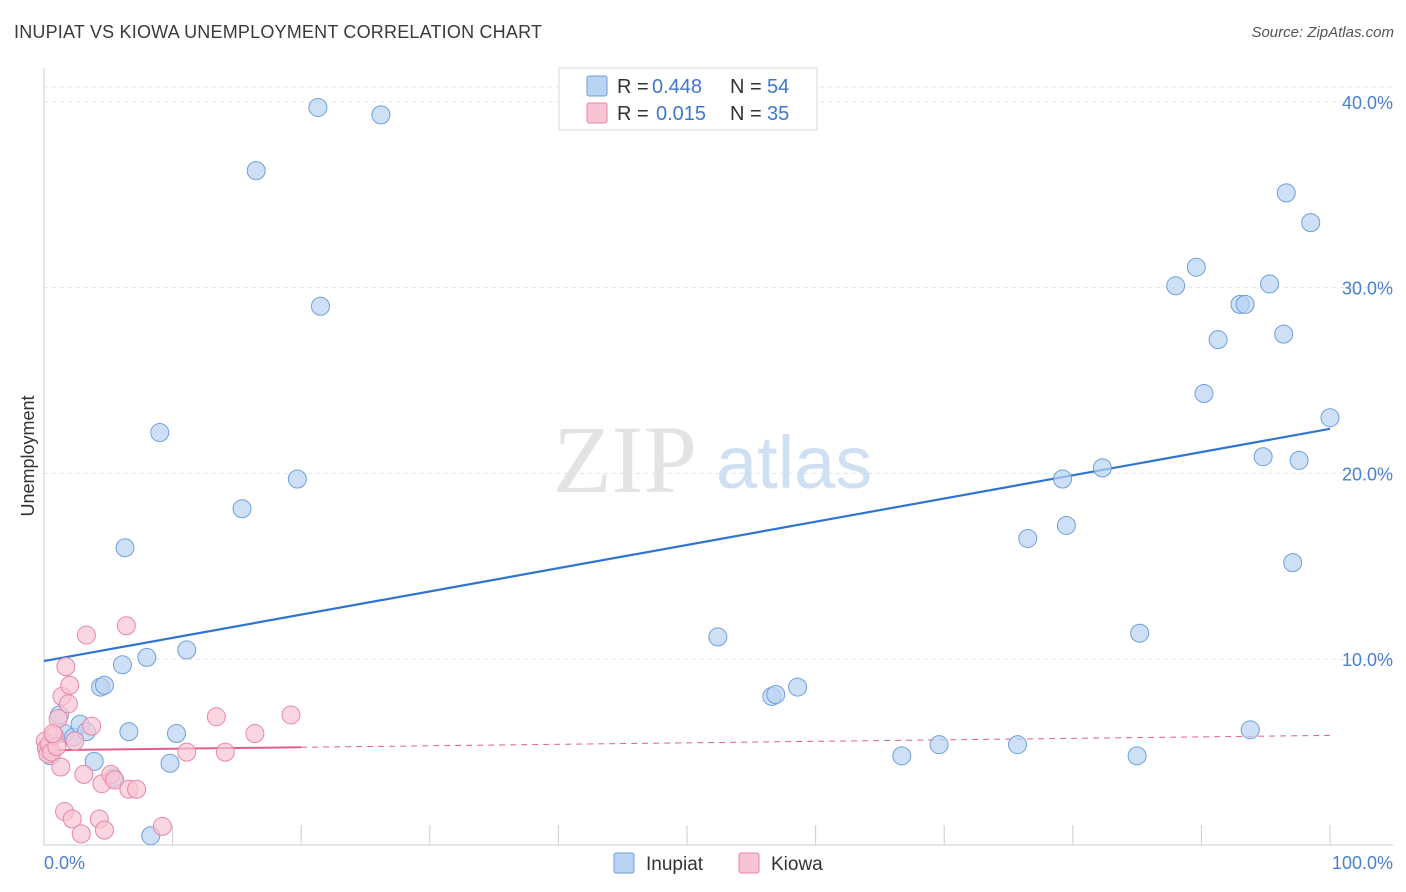  I want to click on watermark-atlas: atlas, so click(794, 462).